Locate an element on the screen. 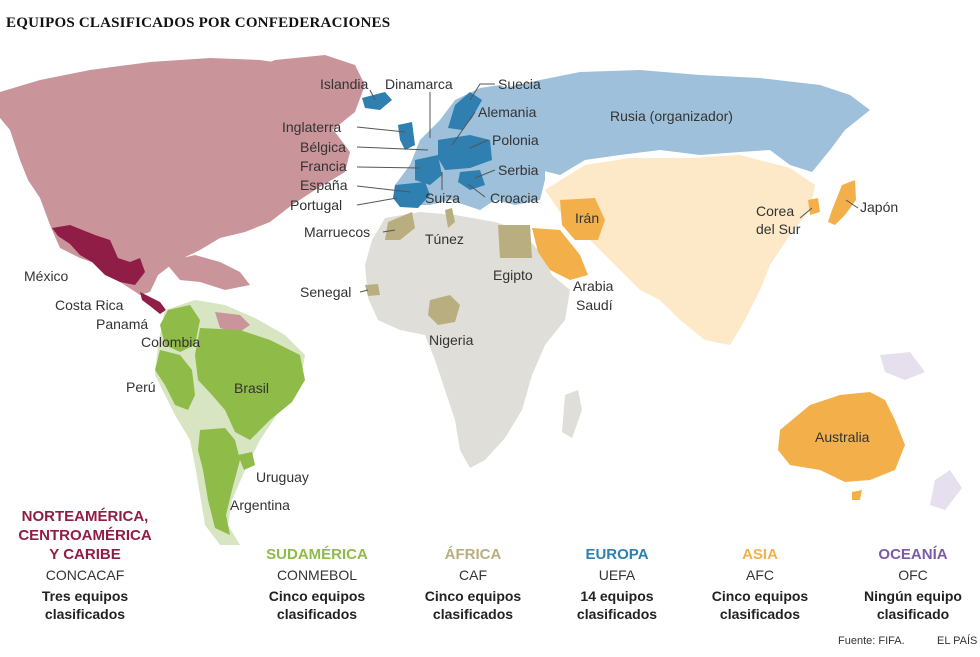  ofc-code: OFC is located at coordinates (913, 575).